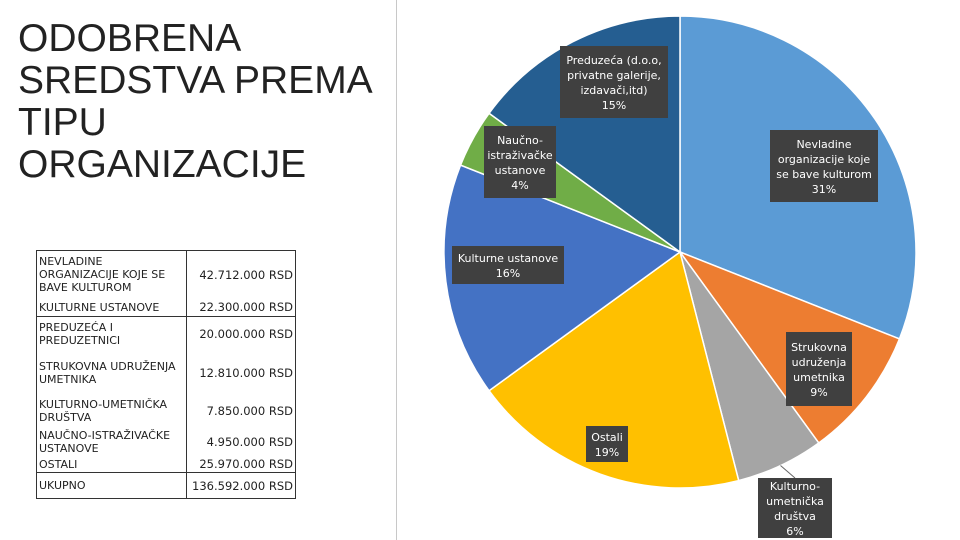  I want to click on table-cell-label: OSTALI, so click(111, 464).